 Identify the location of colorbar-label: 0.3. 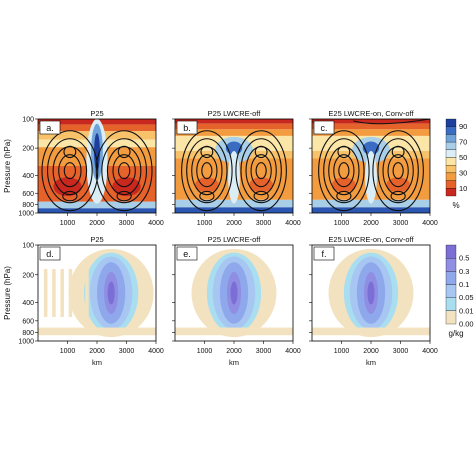
(464, 271).